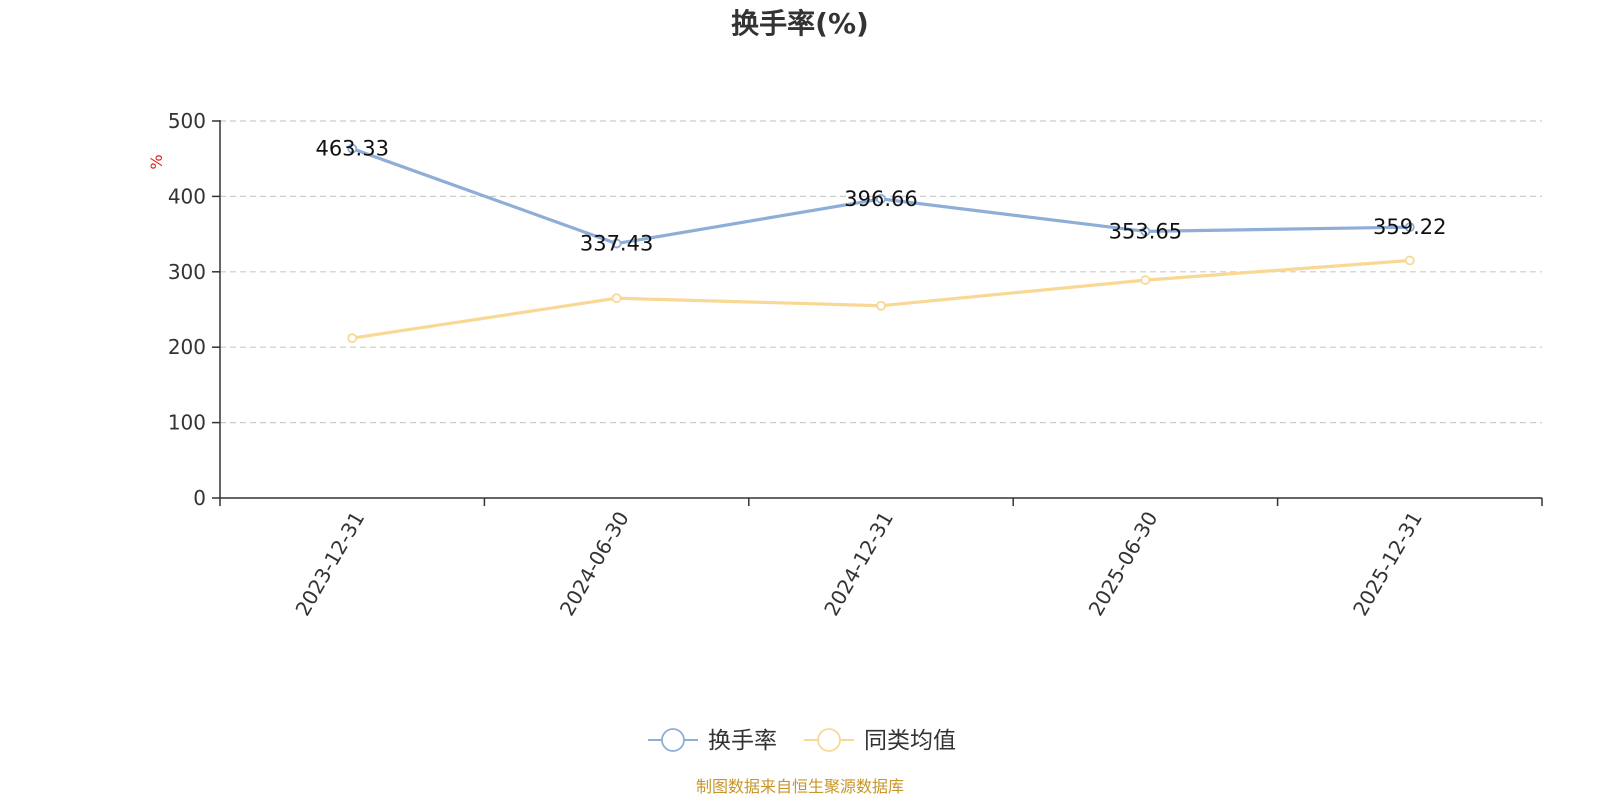 This screenshot has width=1600, height=800. Describe the element at coordinates (910, 741) in the screenshot. I see `legend-label: 同类均值` at that location.